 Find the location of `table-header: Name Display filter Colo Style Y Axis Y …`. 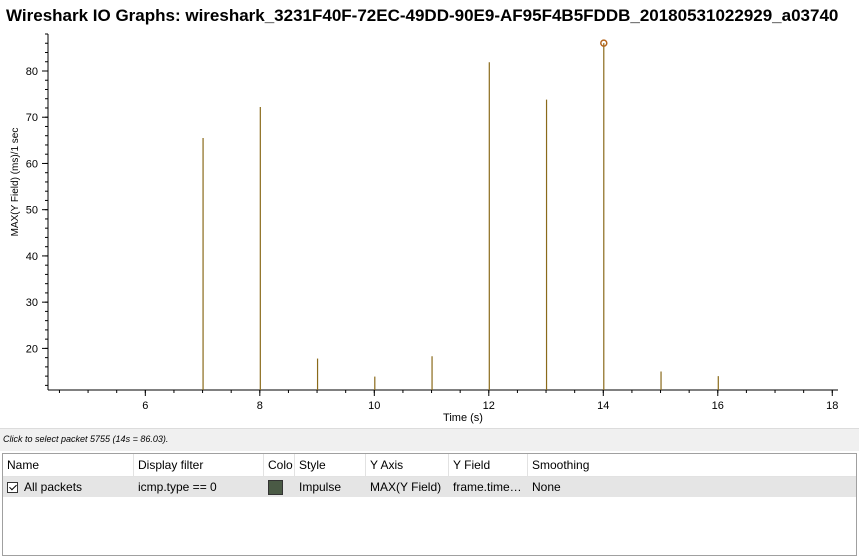

table-header: Name Display filter Colo Style Y Axis Y … is located at coordinates (429, 465).